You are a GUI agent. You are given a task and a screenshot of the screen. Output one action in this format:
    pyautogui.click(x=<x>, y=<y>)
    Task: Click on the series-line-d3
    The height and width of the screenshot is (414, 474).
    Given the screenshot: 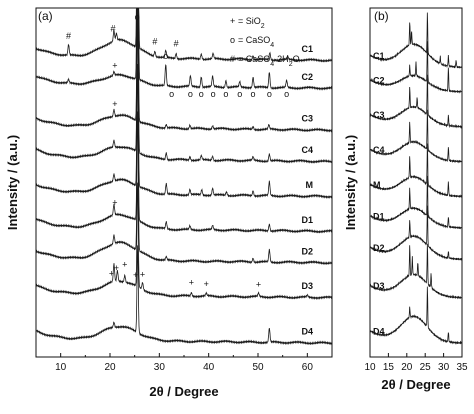 What is the action you would take?
    pyautogui.click(x=416, y=271)
    